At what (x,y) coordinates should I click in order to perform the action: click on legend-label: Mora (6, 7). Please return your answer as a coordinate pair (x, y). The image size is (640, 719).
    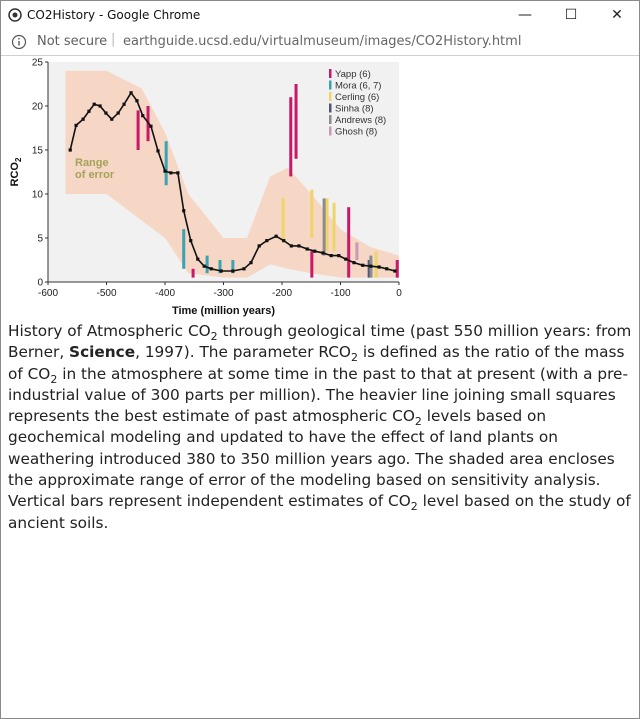
    Looking at the image, I should click on (358, 86).